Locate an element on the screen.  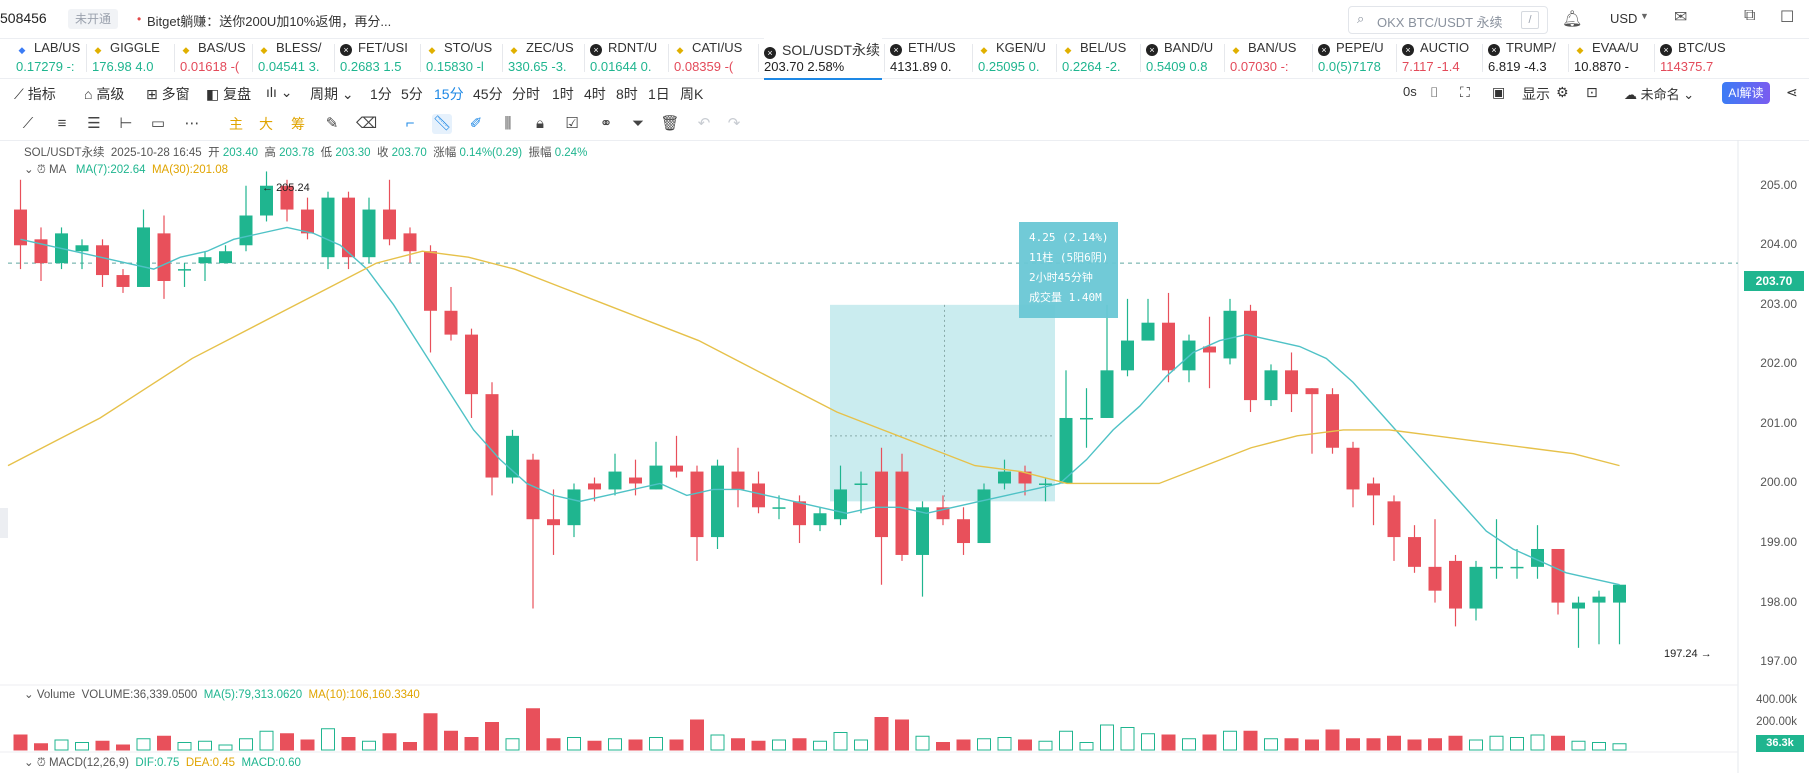
share-icon: ⋖ is located at coordinates (1792, 92).